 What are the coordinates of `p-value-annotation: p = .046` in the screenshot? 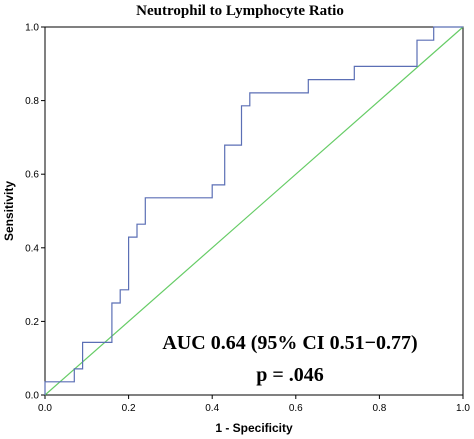 It's located at (290, 375).